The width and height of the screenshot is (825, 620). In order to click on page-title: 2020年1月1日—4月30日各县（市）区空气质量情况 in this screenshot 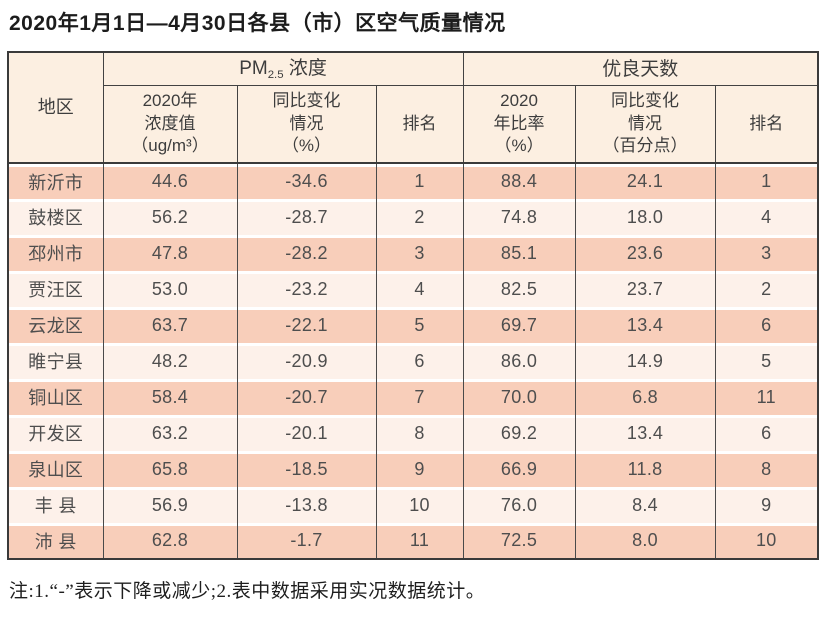, I will do `click(257, 23)`.